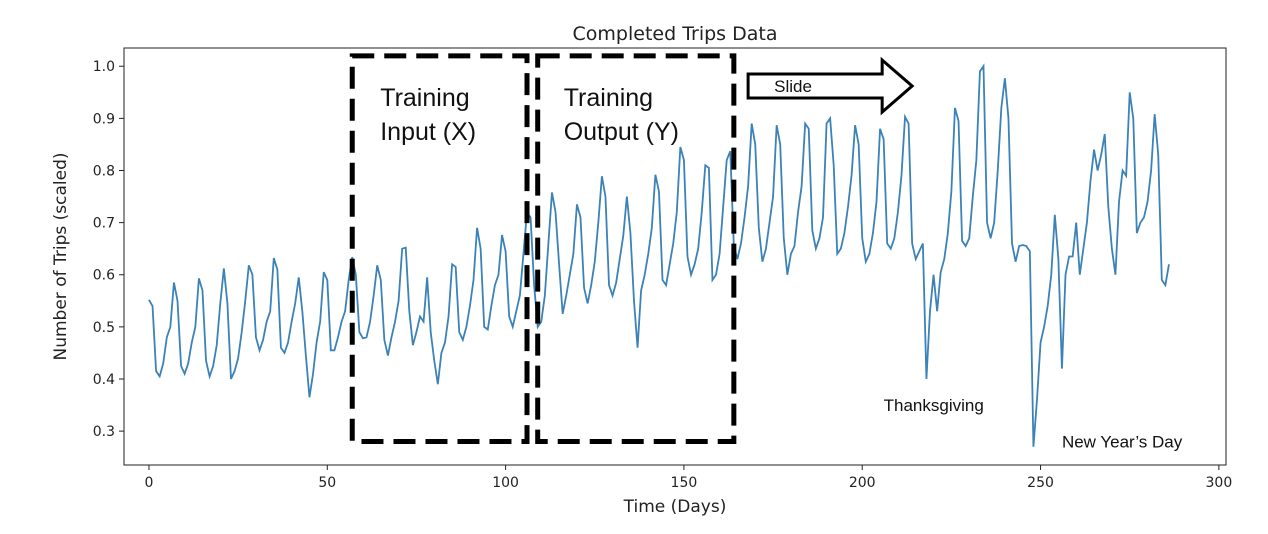  I want to click on y-tick-label: 0.5, so click(104, 328).